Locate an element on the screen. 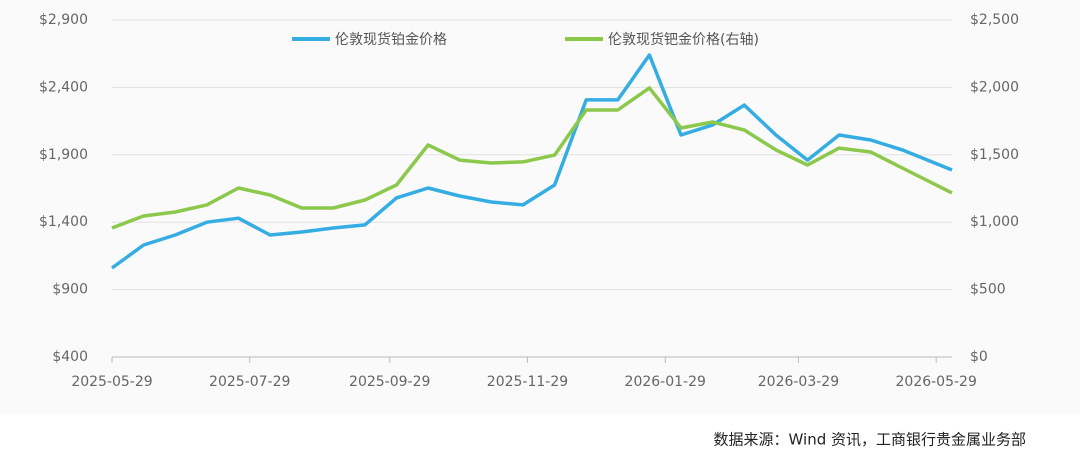 The height and width of the screenshot is (460, 1080). x-tick-label: 2026-01-29 is located at coordinates (665, 382).